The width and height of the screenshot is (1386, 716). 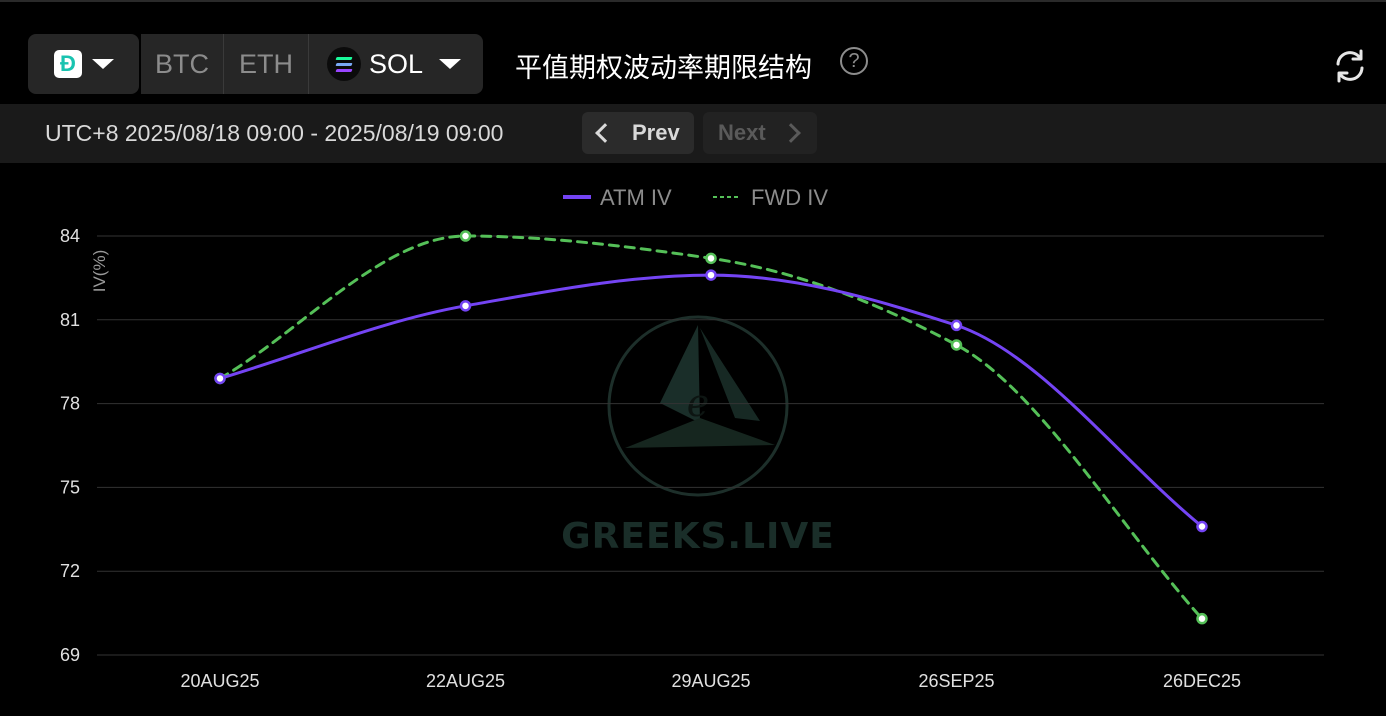 I want to click on legend: ATM IV FWD IV, so click(x=695, y=197).